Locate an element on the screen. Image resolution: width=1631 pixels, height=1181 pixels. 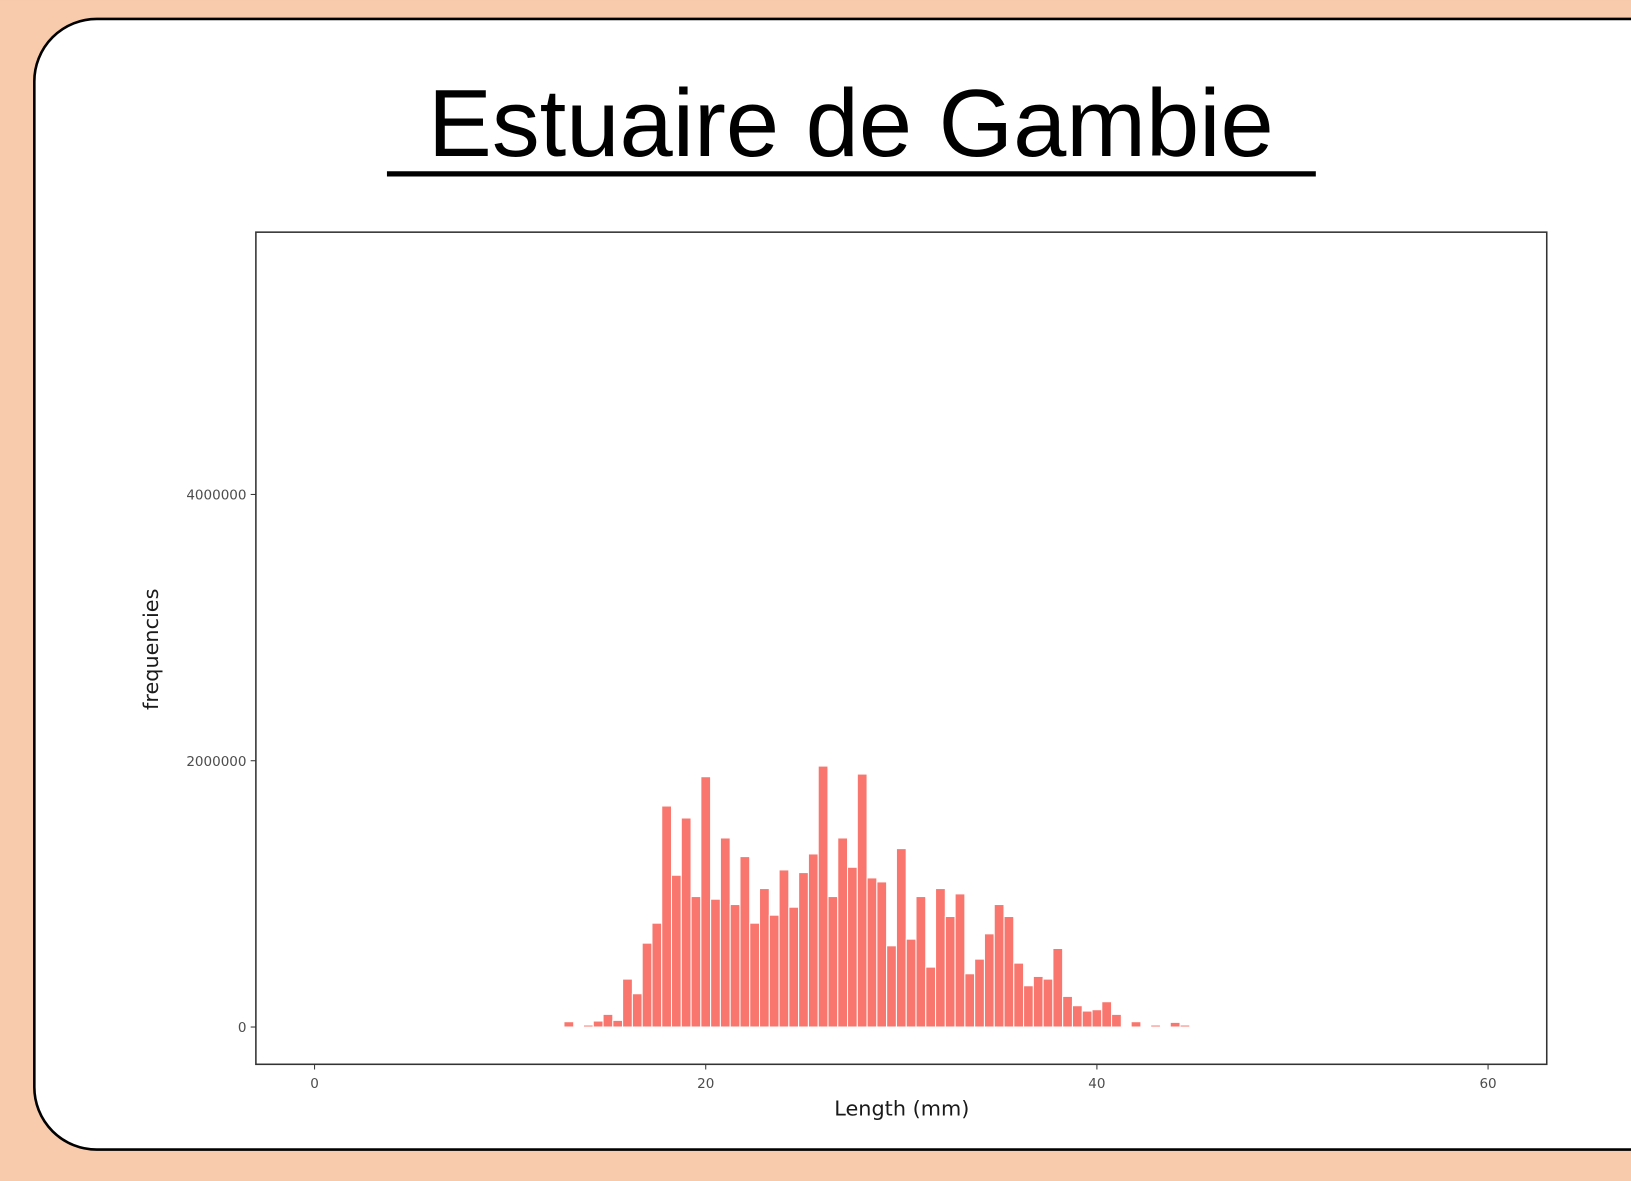
y-tick-label: 0 is located at coordinates (242, 1028).